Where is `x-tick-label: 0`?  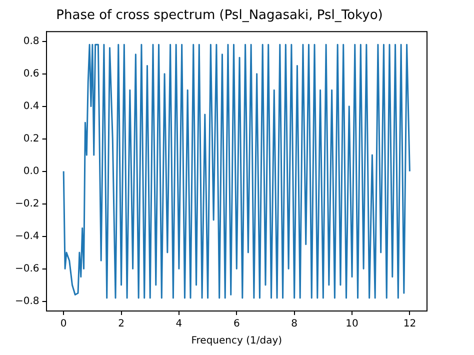 x-tick-label: 0 is located at coordinates (63, 324).